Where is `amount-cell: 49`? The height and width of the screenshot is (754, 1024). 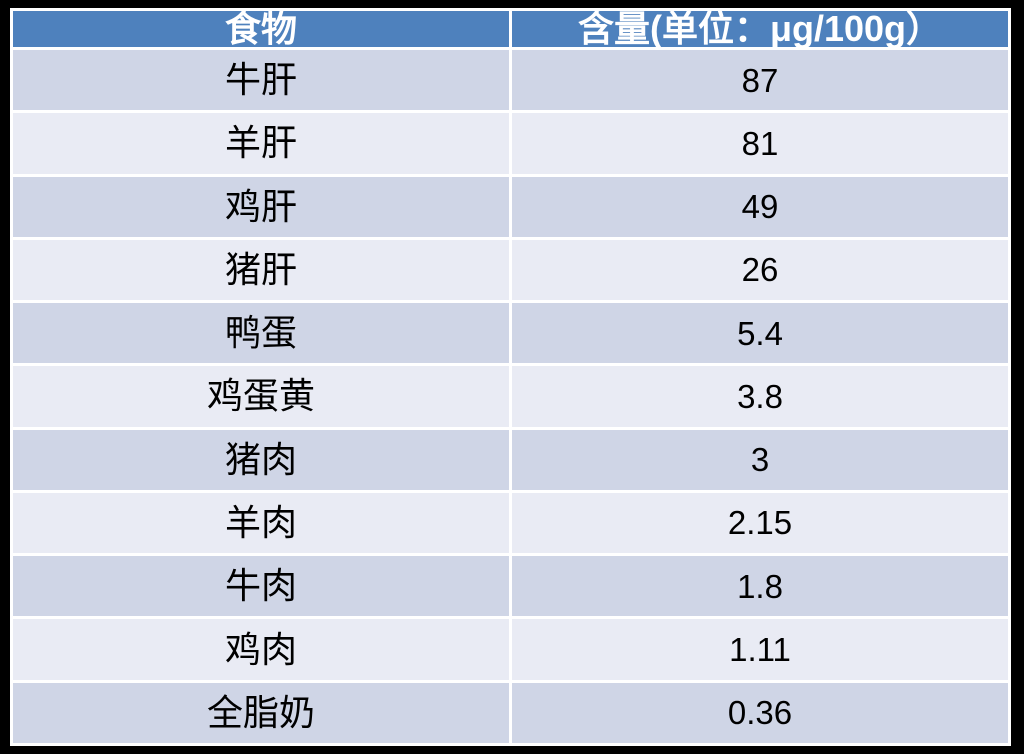 amount-cell: 49 is located at coordinates (760, 206).